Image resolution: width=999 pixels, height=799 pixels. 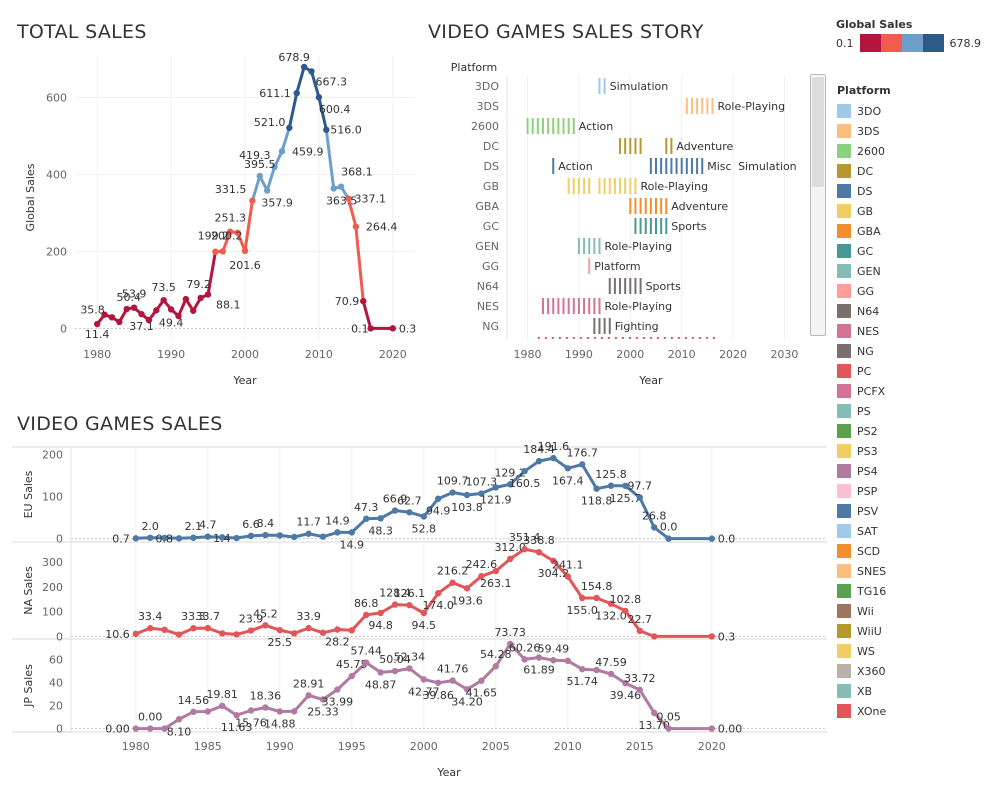 What do you see at coordinates (913, 671) in the screenshot?
I see `legend-item-x360: X360` at bounding box center [913, 671].